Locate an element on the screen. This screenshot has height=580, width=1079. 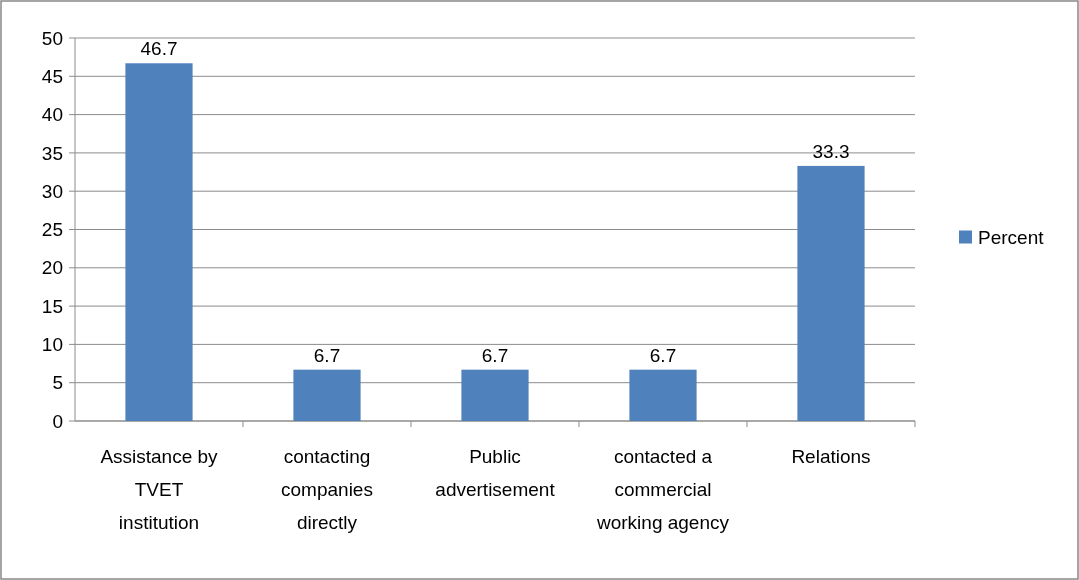
x-tick-label: Assistance by TVET institution is located at coordinates (159, 489).